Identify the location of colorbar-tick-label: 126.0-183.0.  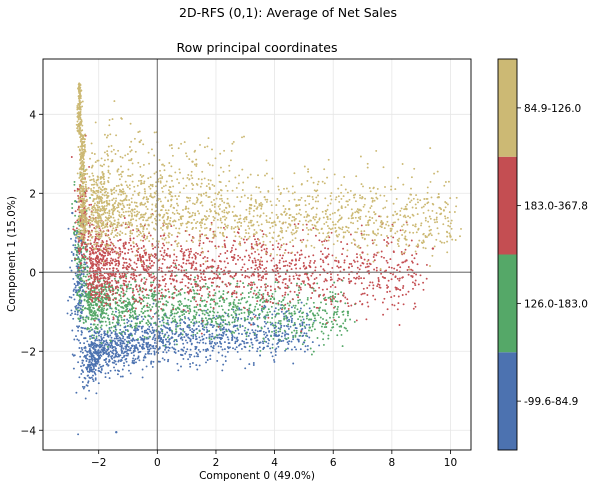
(556, 304).